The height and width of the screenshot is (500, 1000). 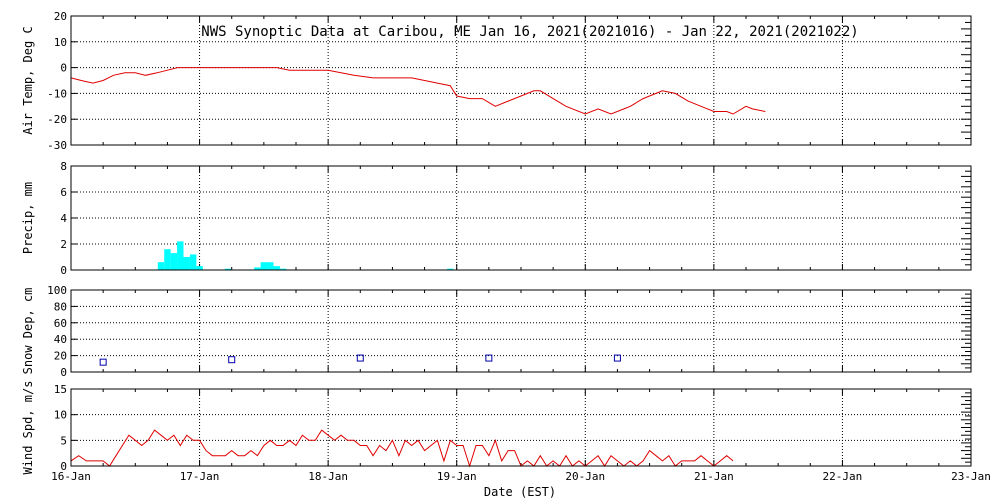 What do you see at coordinates (457, 476) in the screenshot?
I see `x-tick-label: 19-Jan` at bounding box center [457, 476].